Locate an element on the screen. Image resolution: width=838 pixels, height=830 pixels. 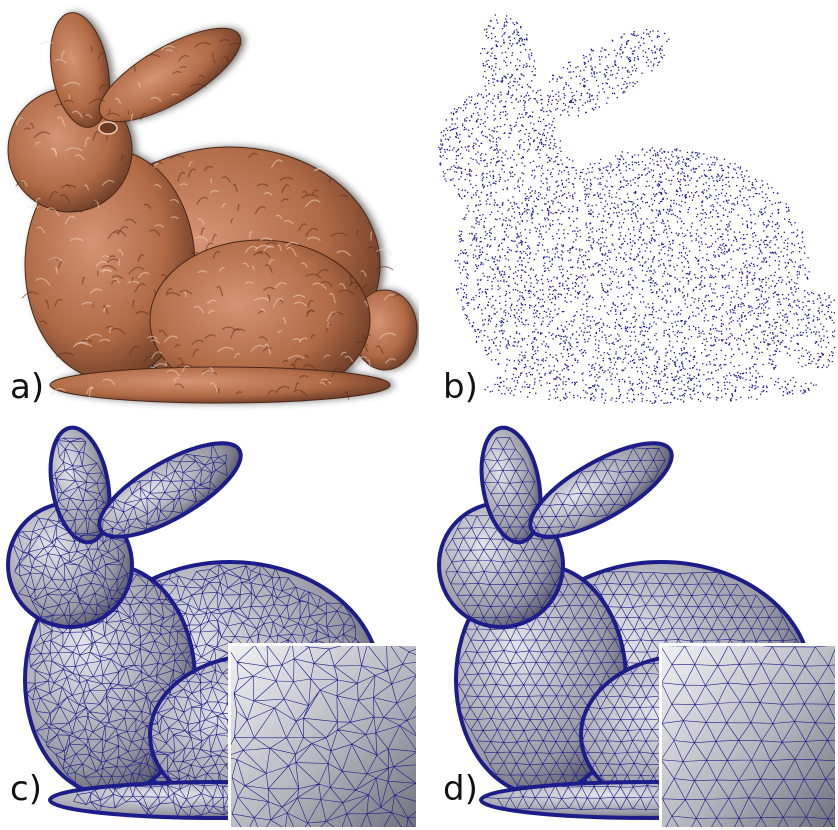
regular-mesh-closeup is located at coordinates (748, 736).